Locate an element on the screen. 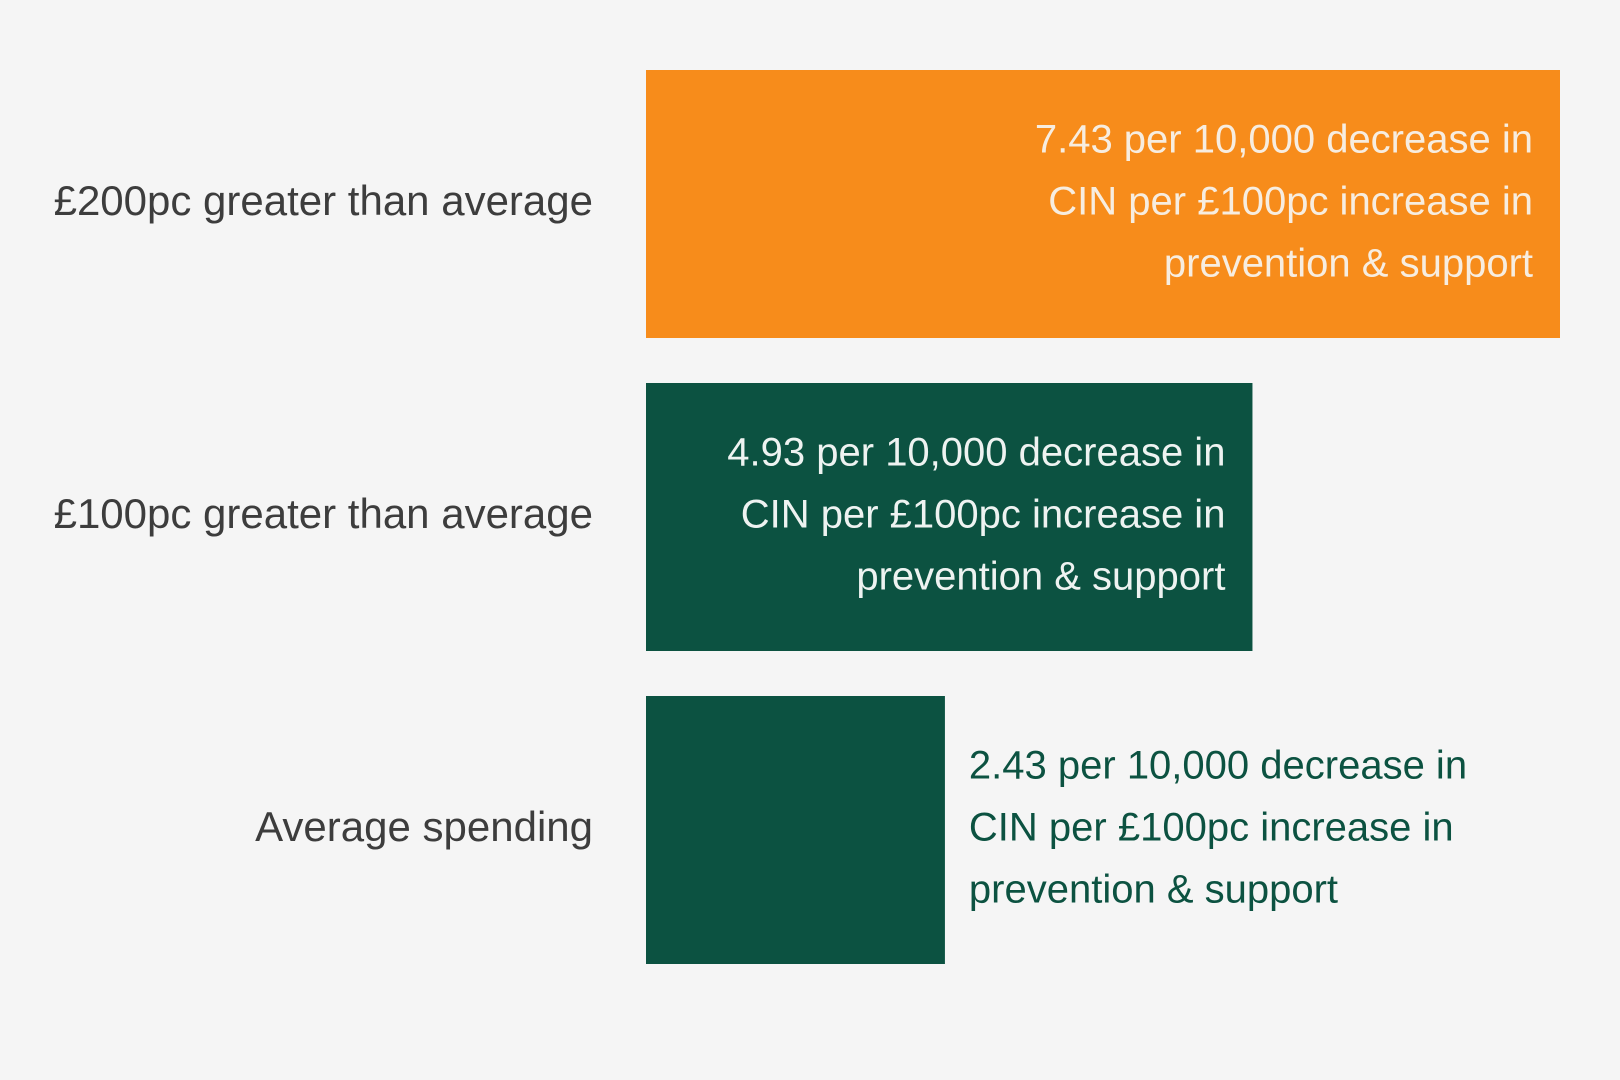 The height and width of the screenshot is (1080, 1620). category-label: £100pc greater than average is located at coordinates (323, 513).